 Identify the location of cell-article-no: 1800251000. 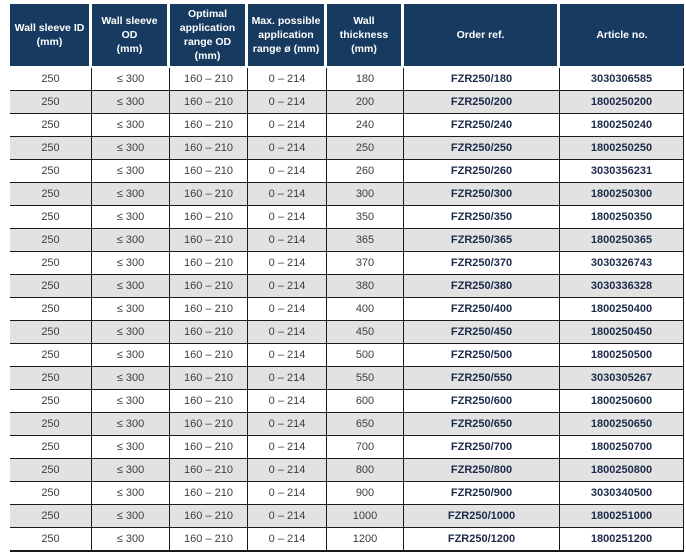
(622, 516).